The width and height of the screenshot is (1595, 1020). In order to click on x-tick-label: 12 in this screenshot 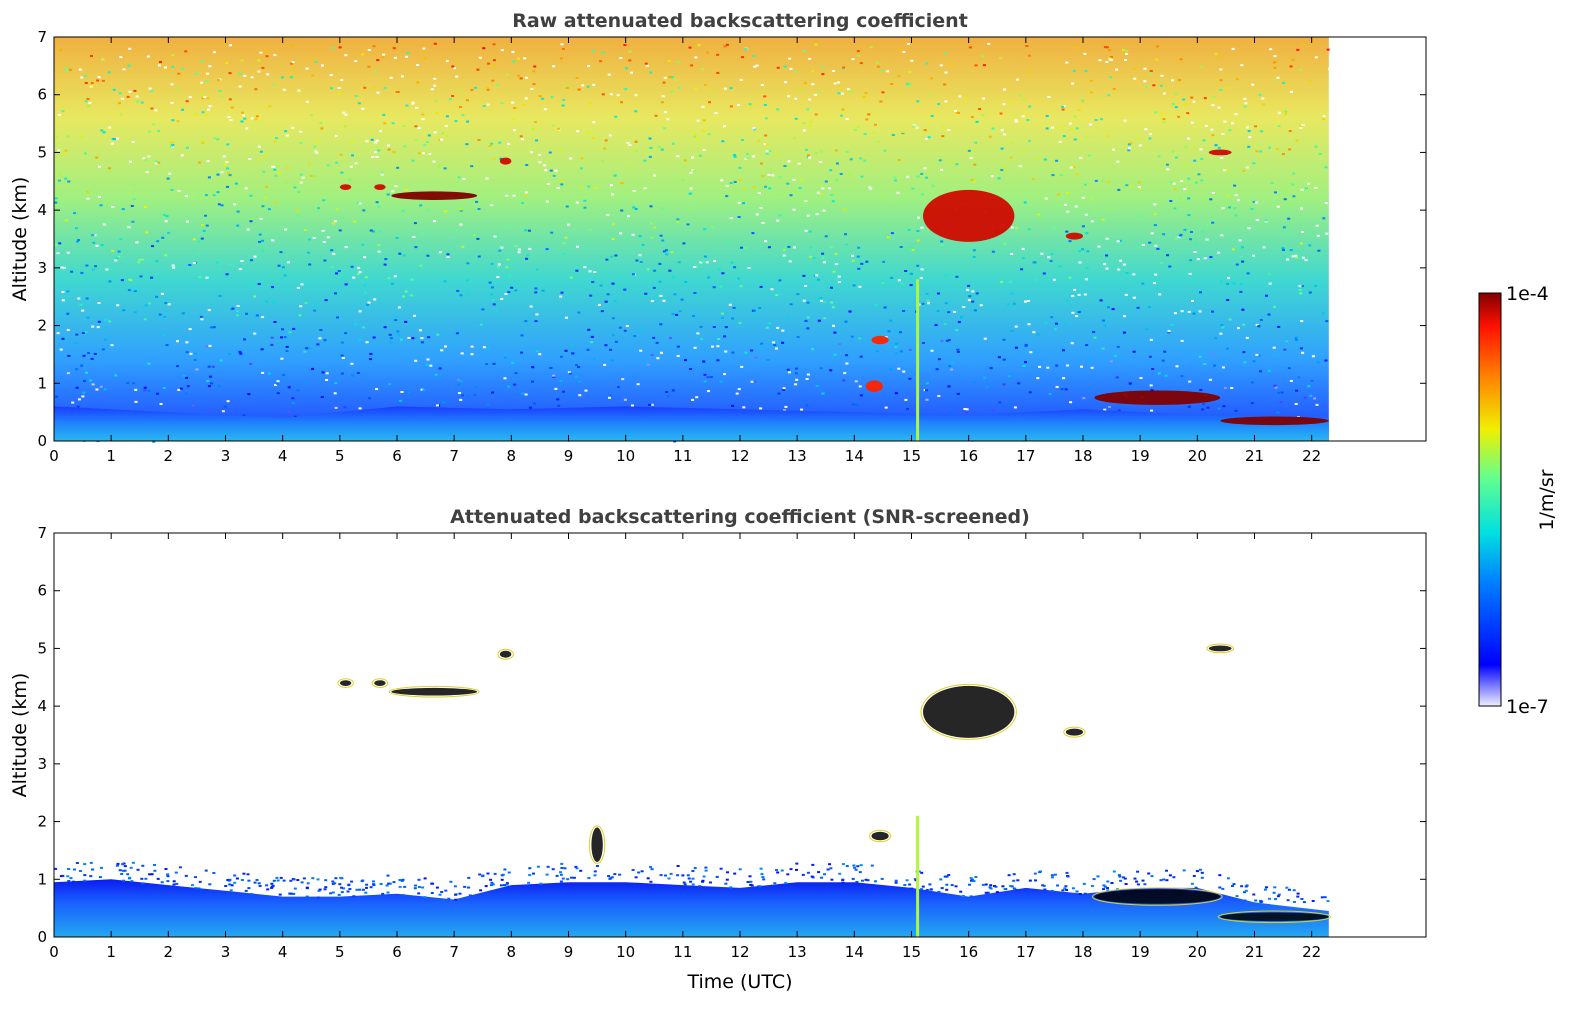, I will do `click(739, 952)`.